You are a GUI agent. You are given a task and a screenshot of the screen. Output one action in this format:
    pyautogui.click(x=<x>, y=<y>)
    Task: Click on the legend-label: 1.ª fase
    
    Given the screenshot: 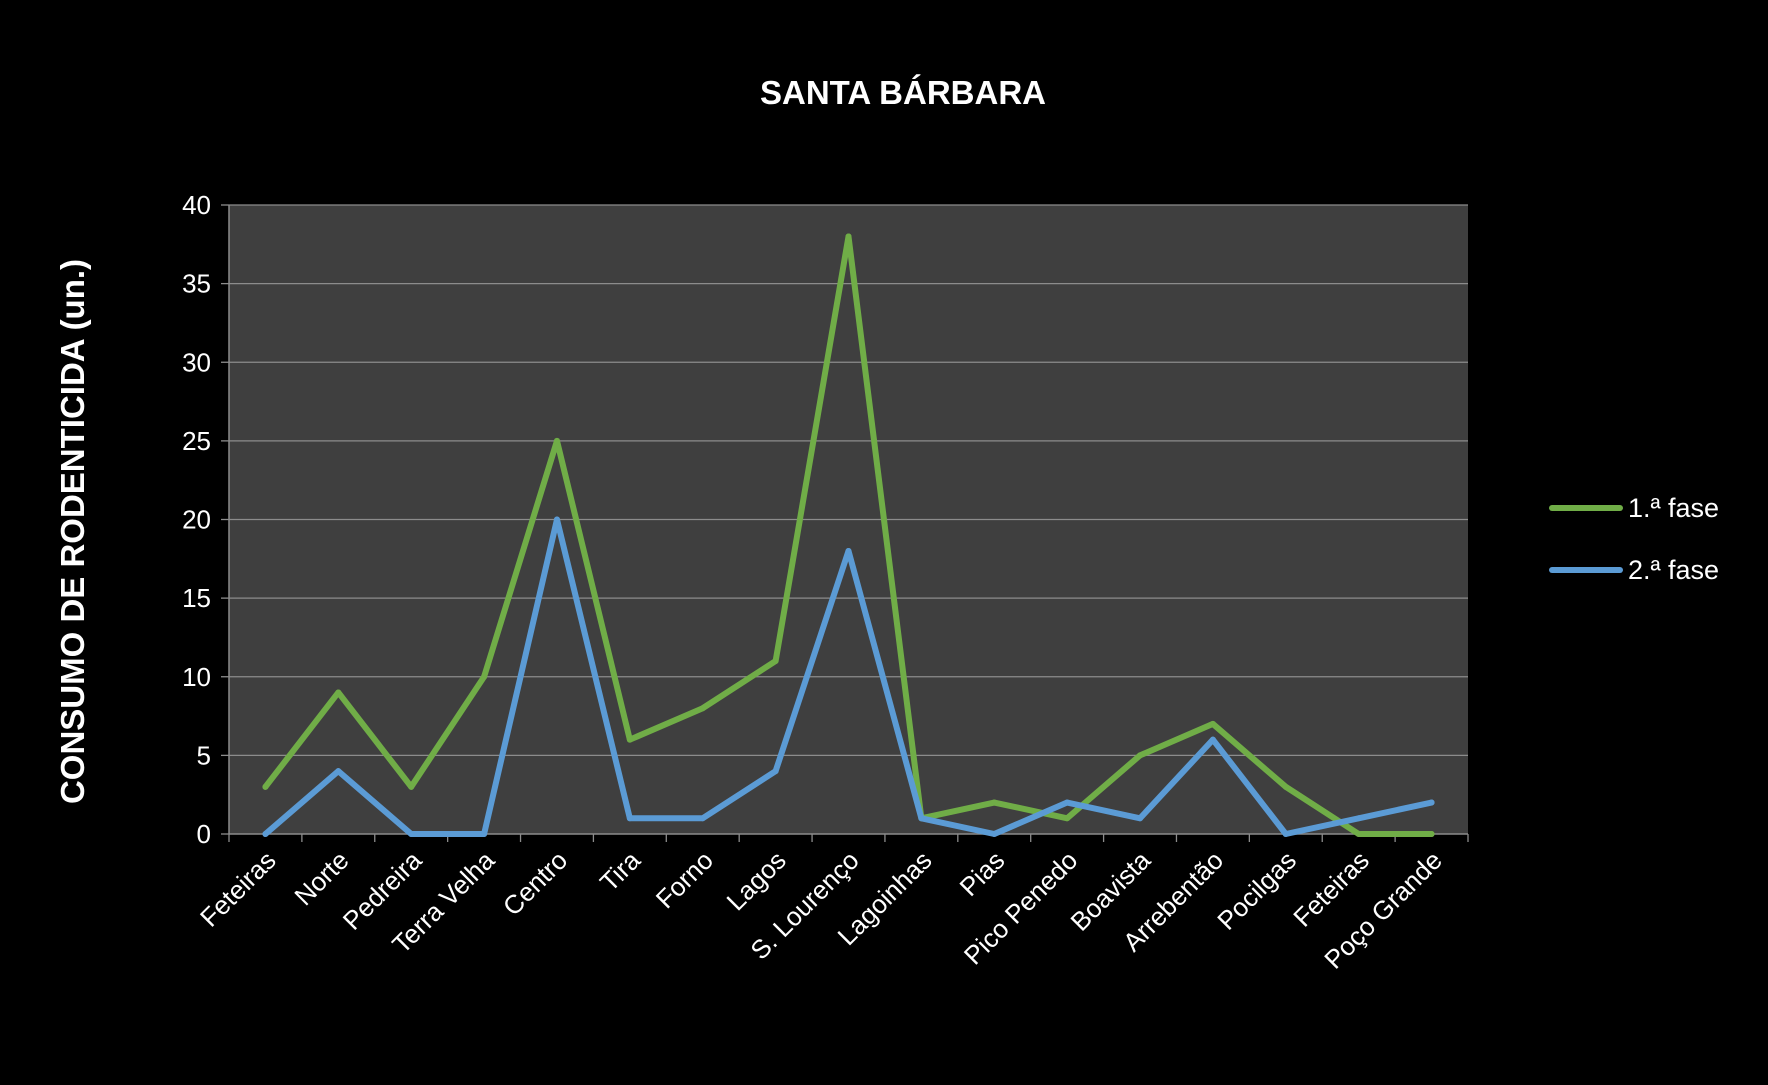 What is the action you would take?
    pyautogui.click(x=1673, y=508)
    